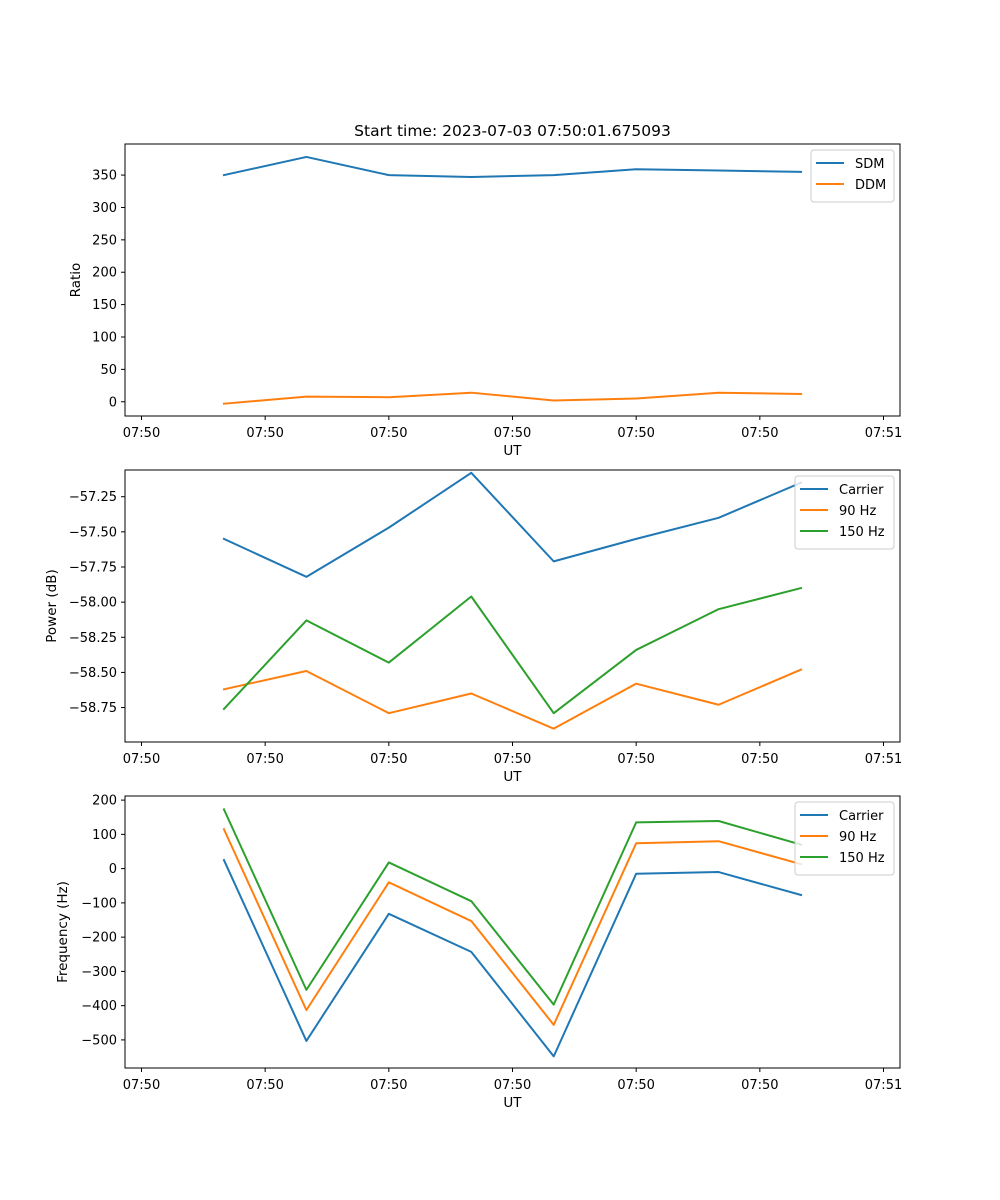 The height and width of the screenshot is (1200, 1000). I want to click on y-tick-label: 150, so click(104, 305).